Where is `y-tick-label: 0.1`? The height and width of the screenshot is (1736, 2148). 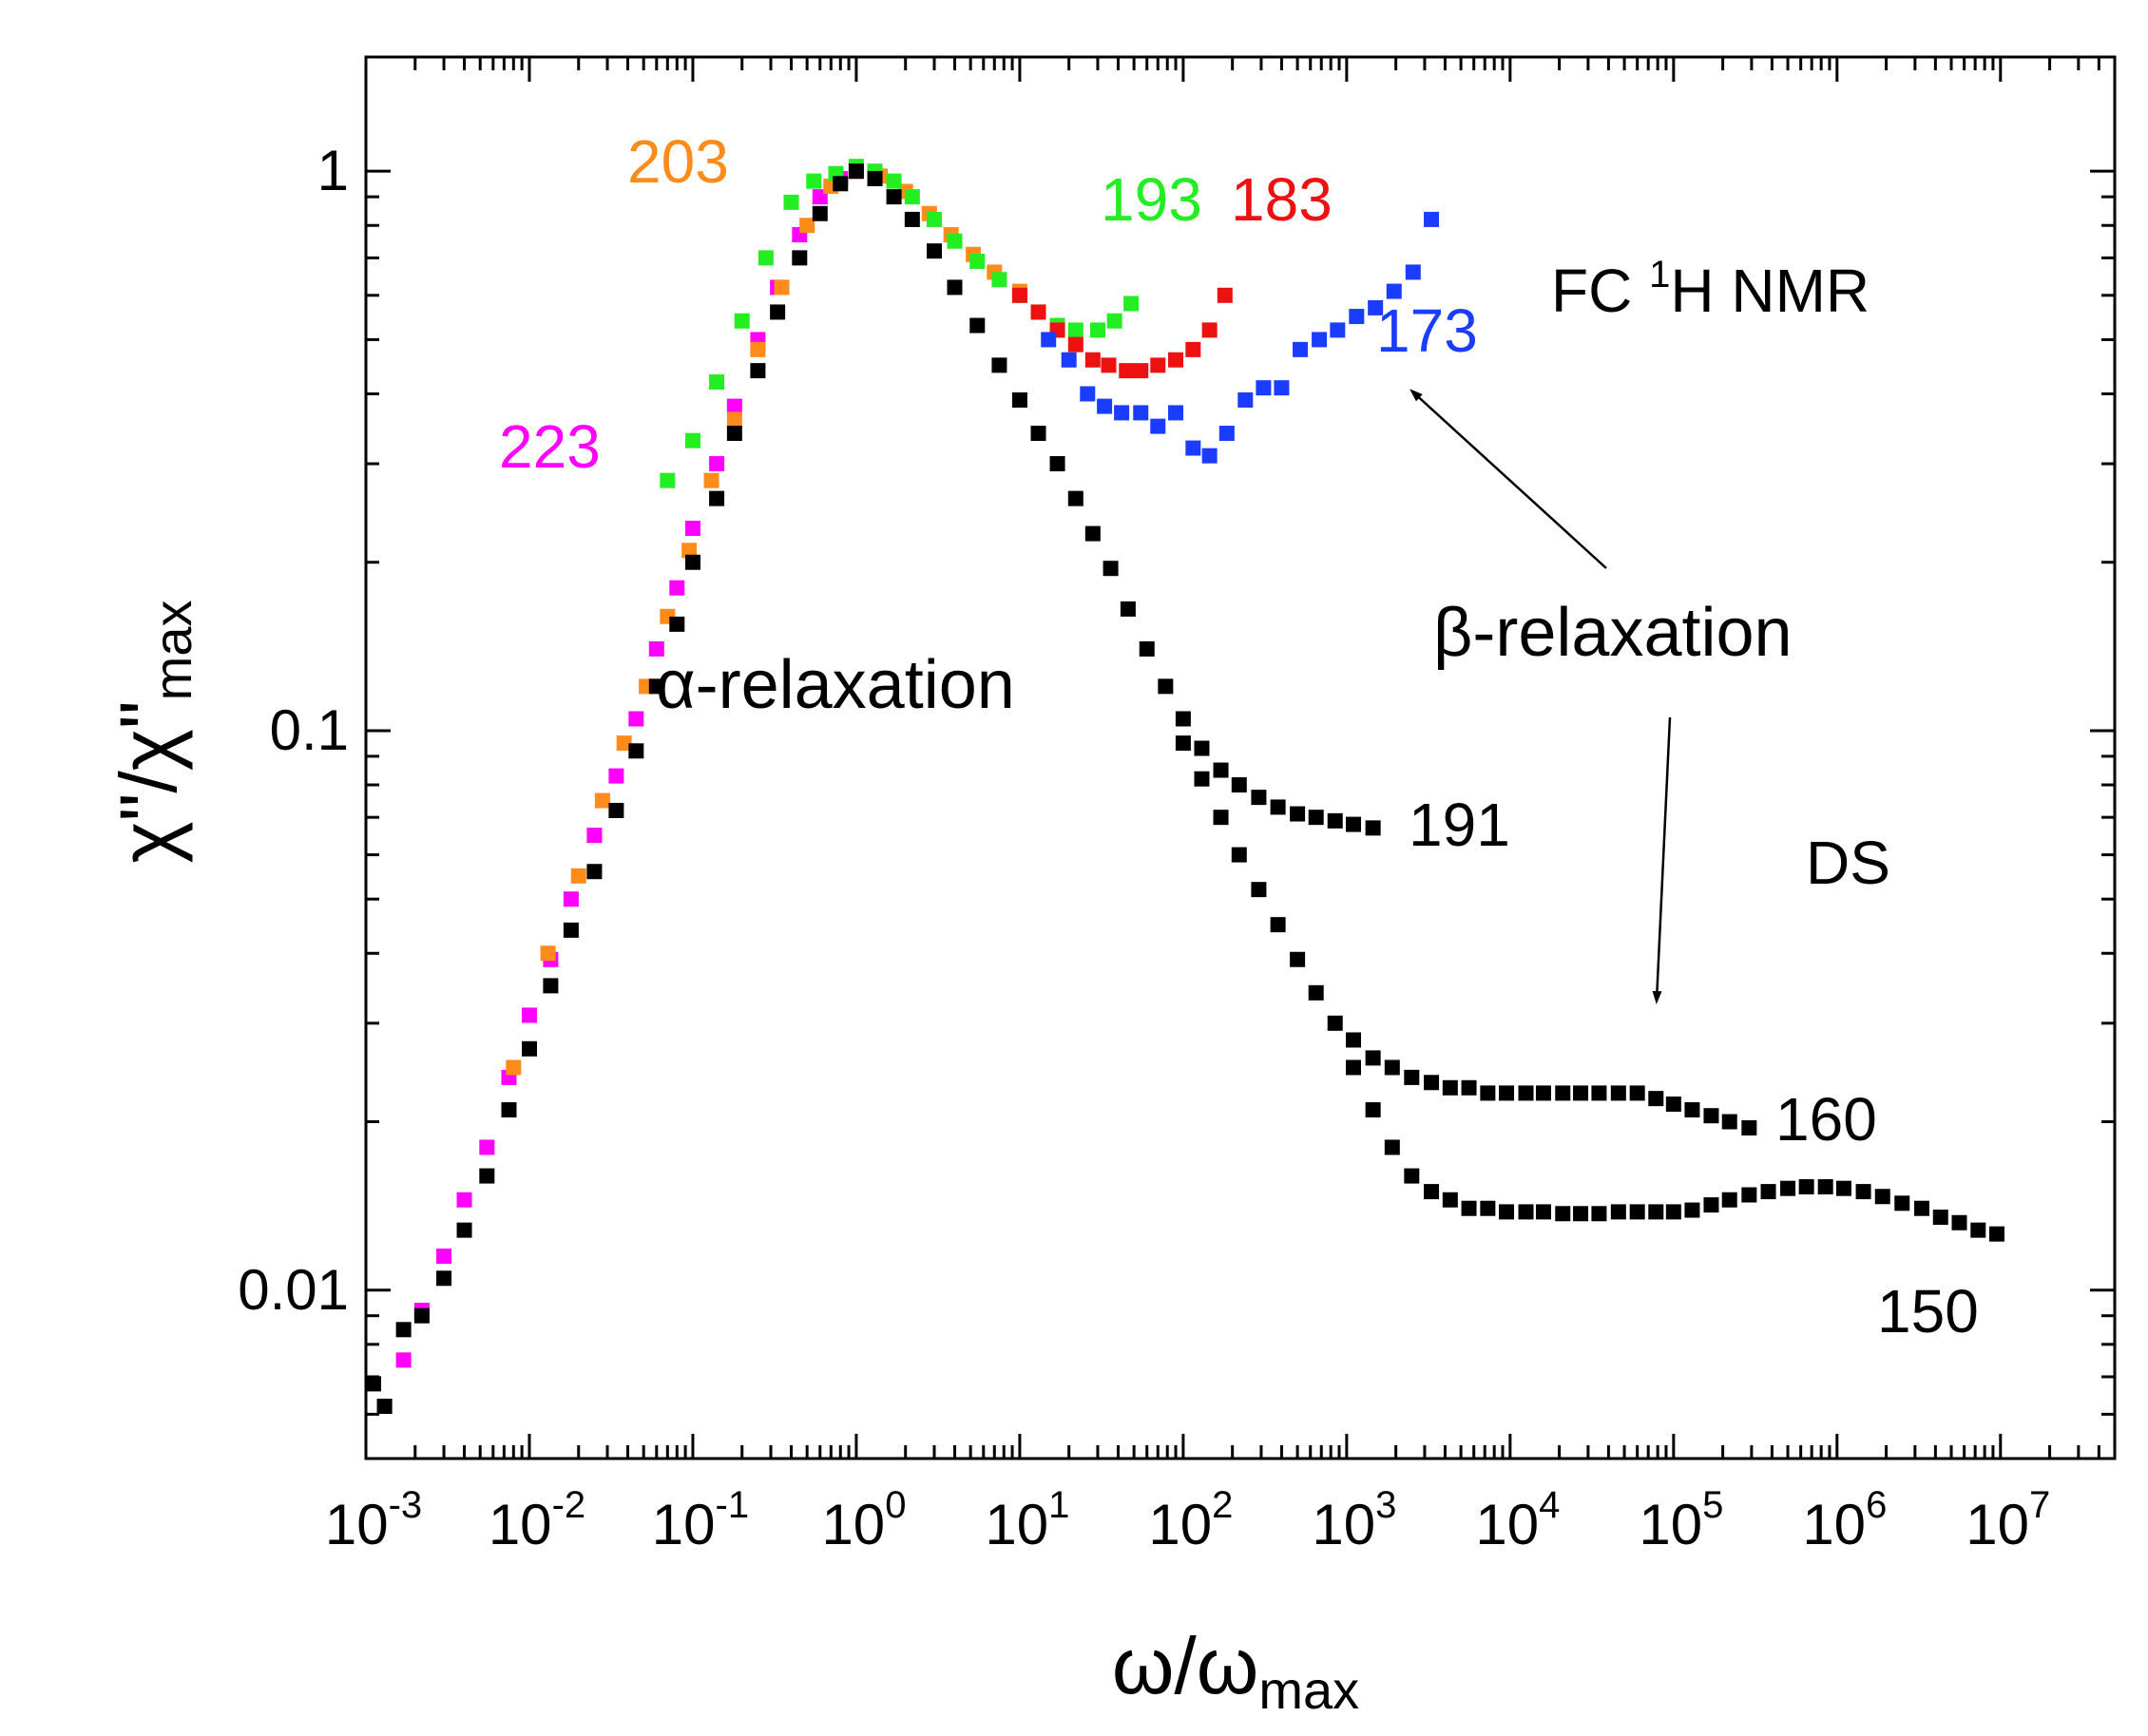 y-tick-label: 0.1 is located at coordinates (309, 730).